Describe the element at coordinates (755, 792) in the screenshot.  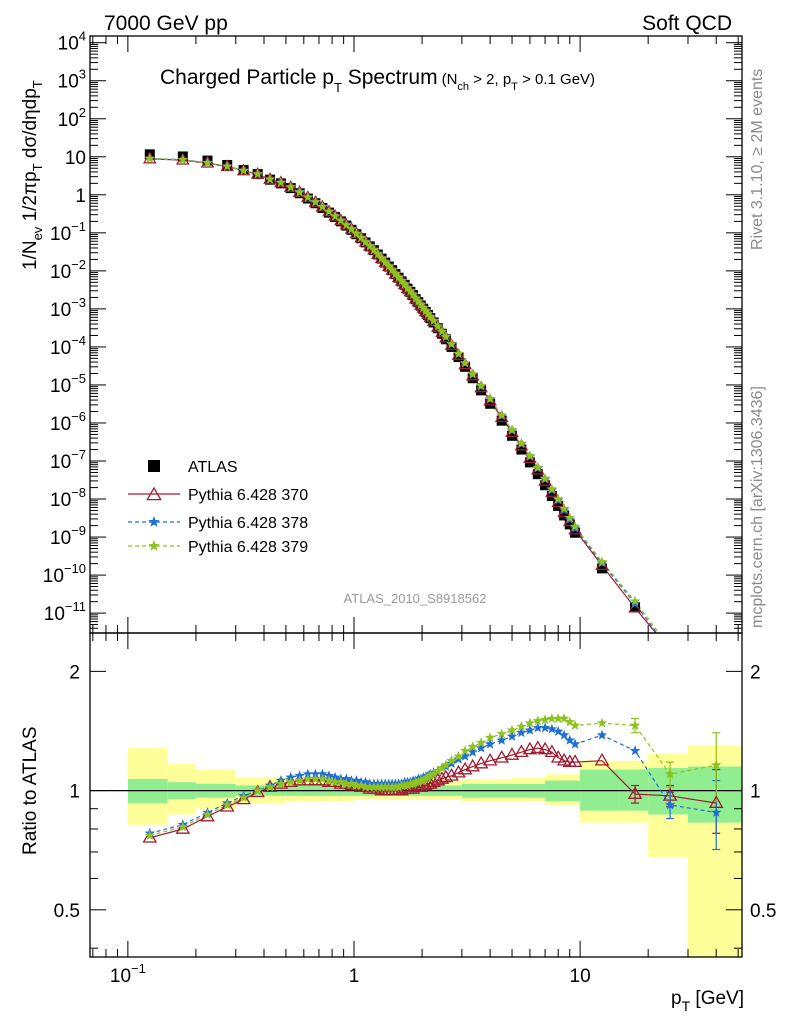
I see `ratio-ytick-label-right-1: 1` at that location.